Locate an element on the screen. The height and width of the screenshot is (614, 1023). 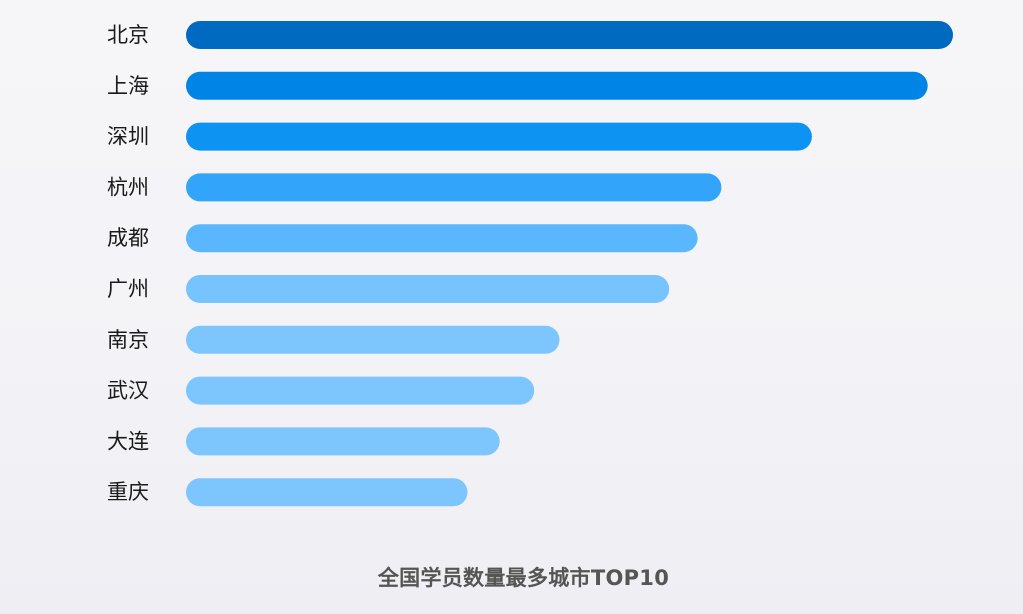
category-label: 北京 is located at coordinates (128, 35).